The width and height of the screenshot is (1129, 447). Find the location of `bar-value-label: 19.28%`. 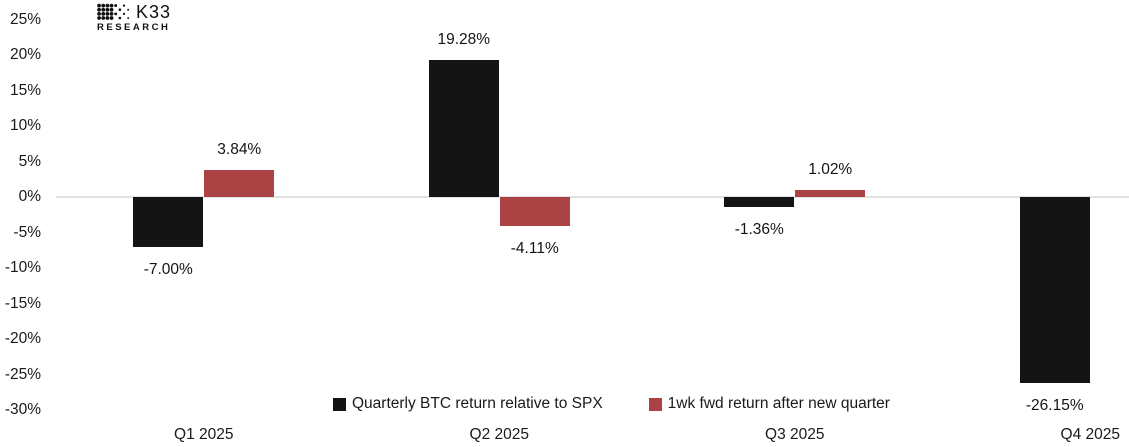

bar-value-label: 19.28% is located at coordinates (464, 40).